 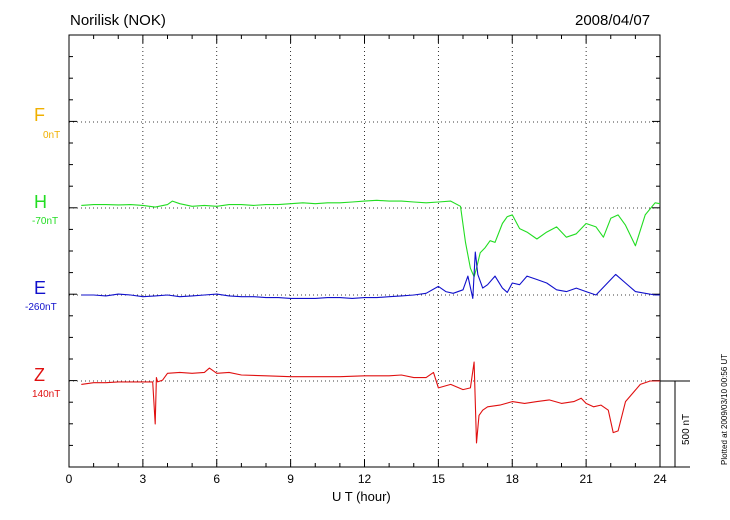 What do you see at coordinates (46, 394) in the screenshot?
I see `baseline-label-z: 140nT` at bounding box center [46, 394].